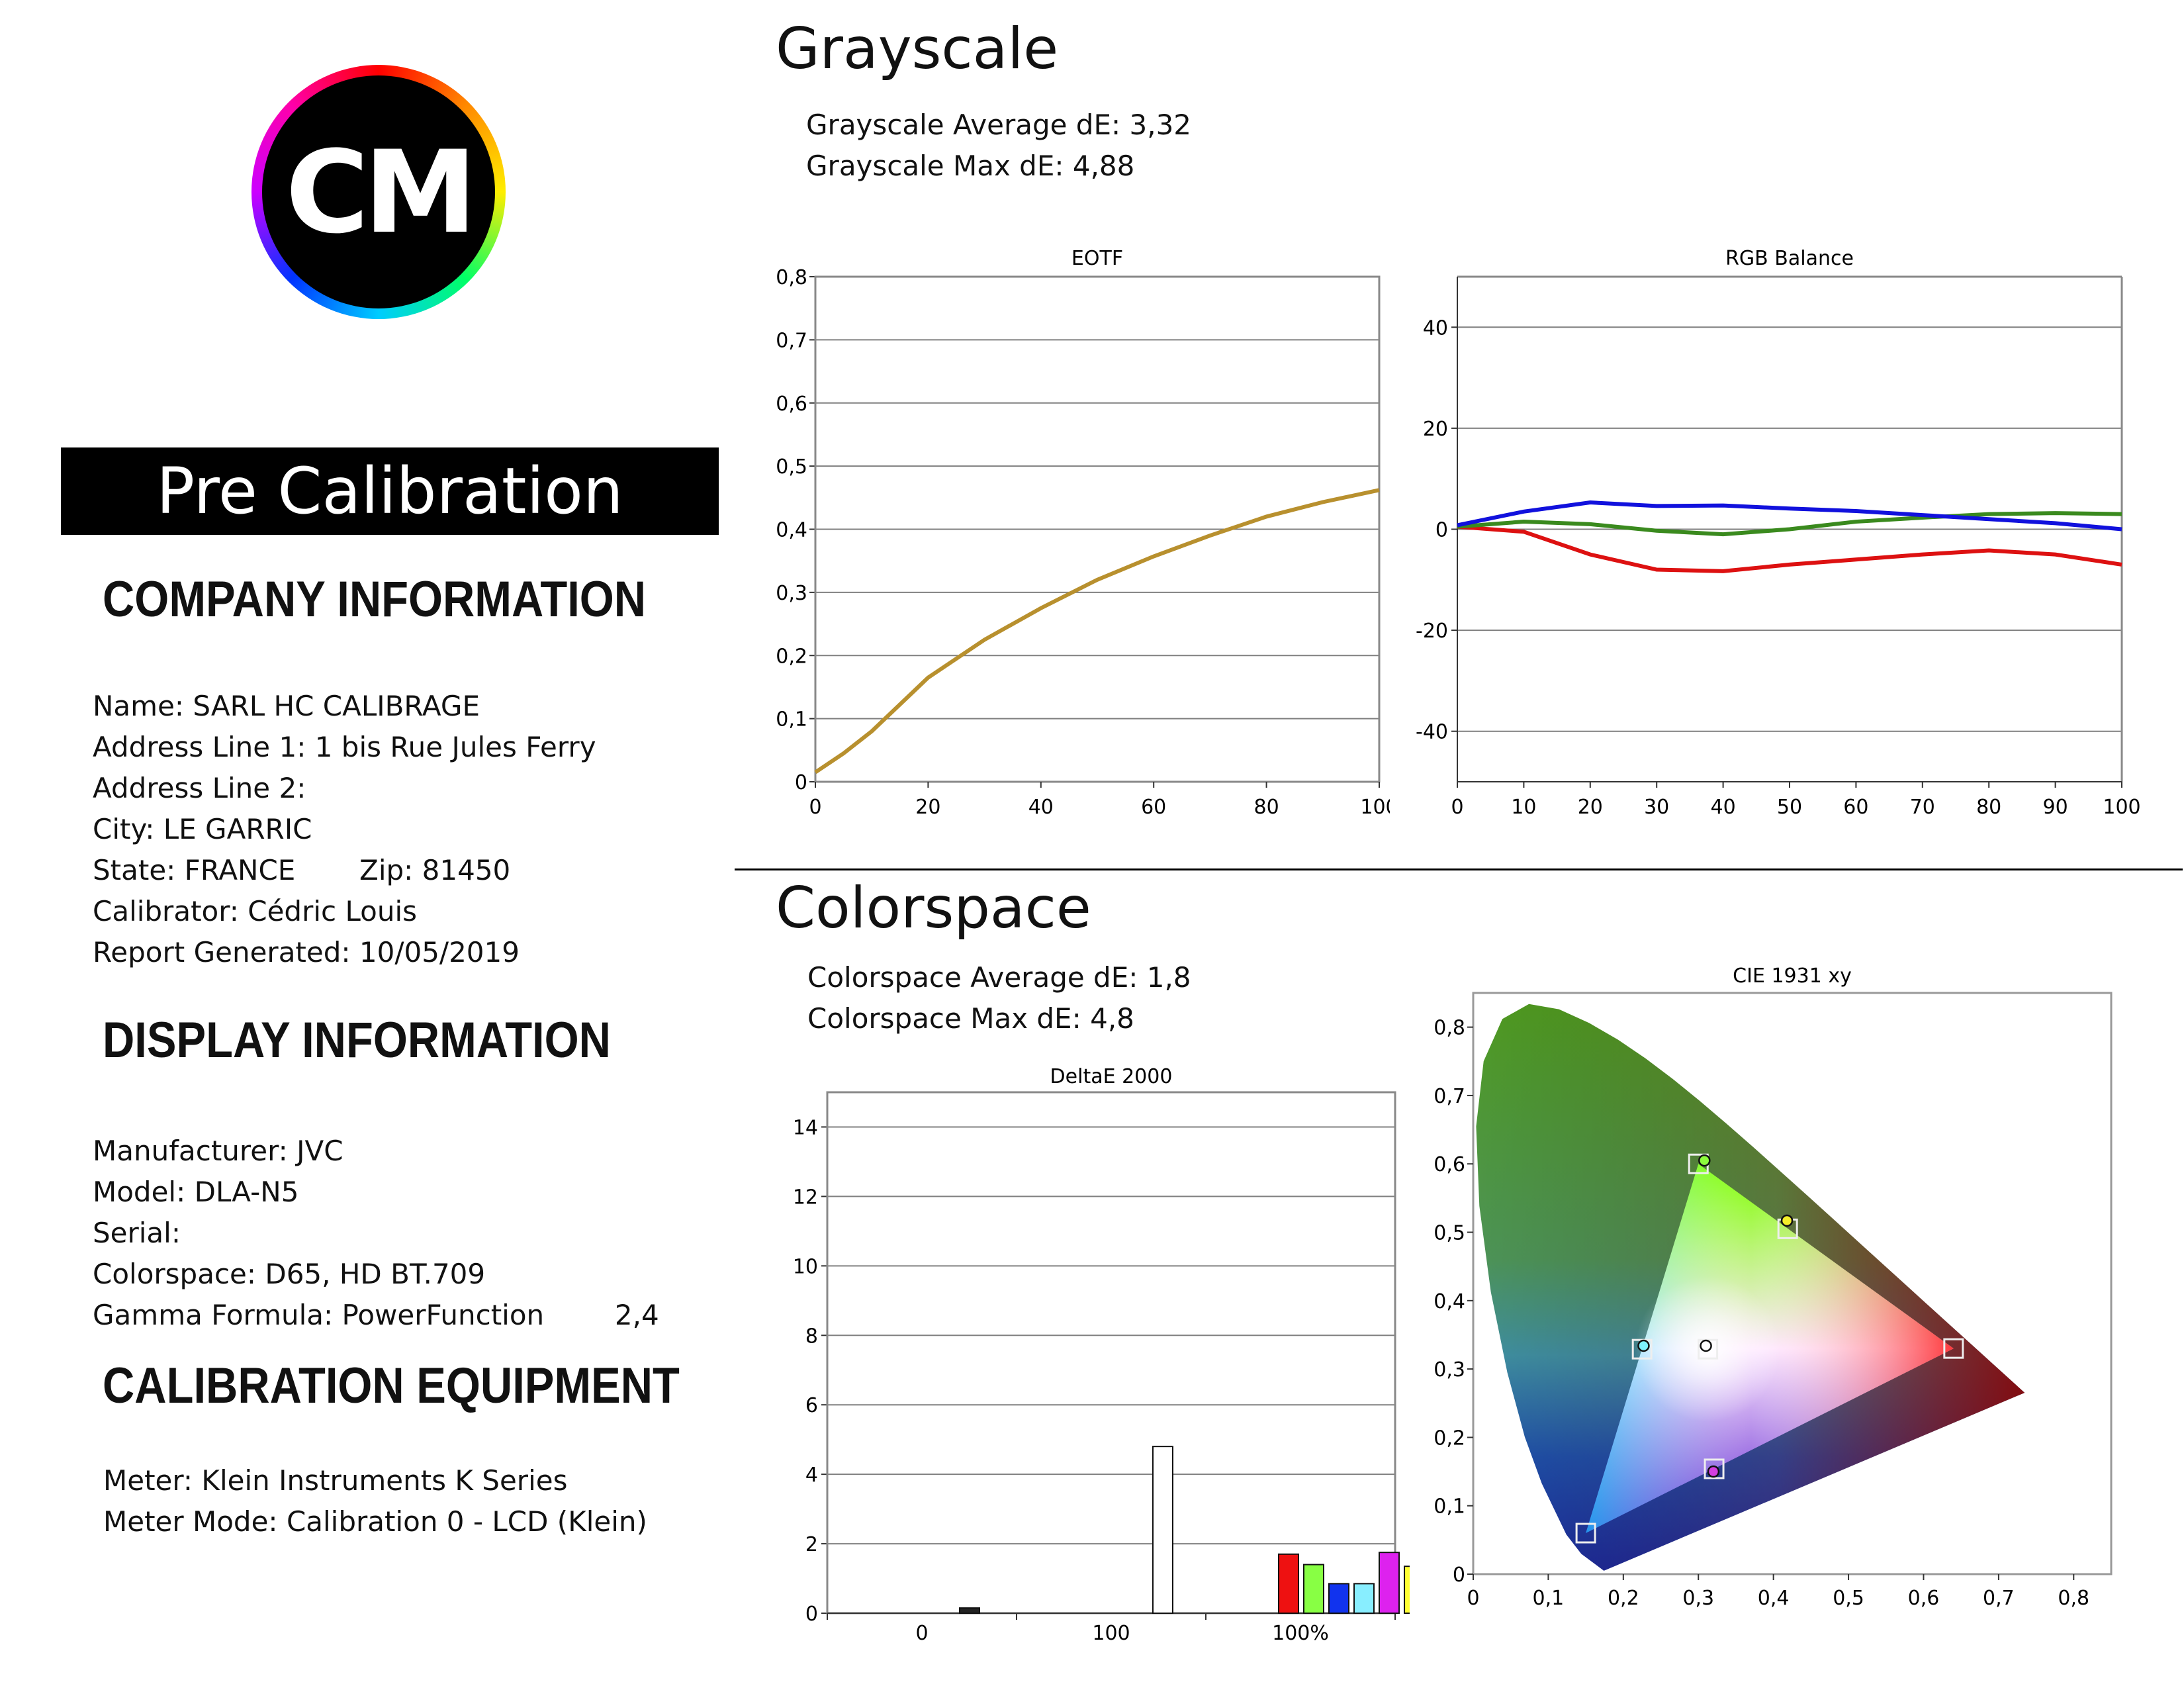 The image size is (2184, 1688). Describe the element at coordinates (1153, 807) in the screenshot. I see `eotf-x-tick-label: 60` at that location.